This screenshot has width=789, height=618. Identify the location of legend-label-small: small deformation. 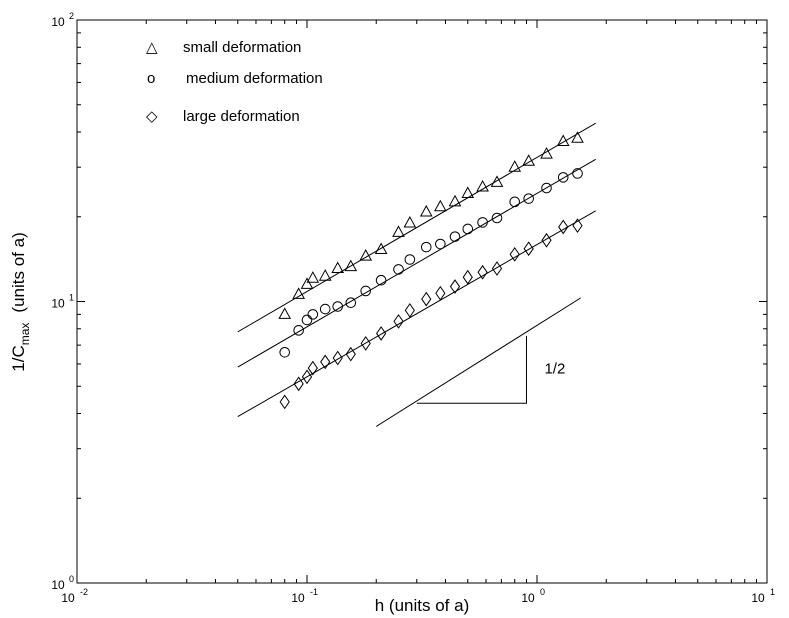
(242, 47).